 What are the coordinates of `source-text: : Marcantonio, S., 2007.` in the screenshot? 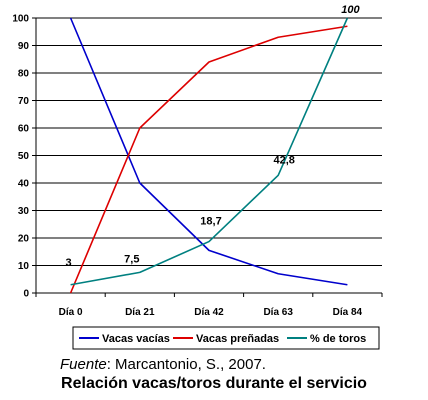 It's located at (186, 364).